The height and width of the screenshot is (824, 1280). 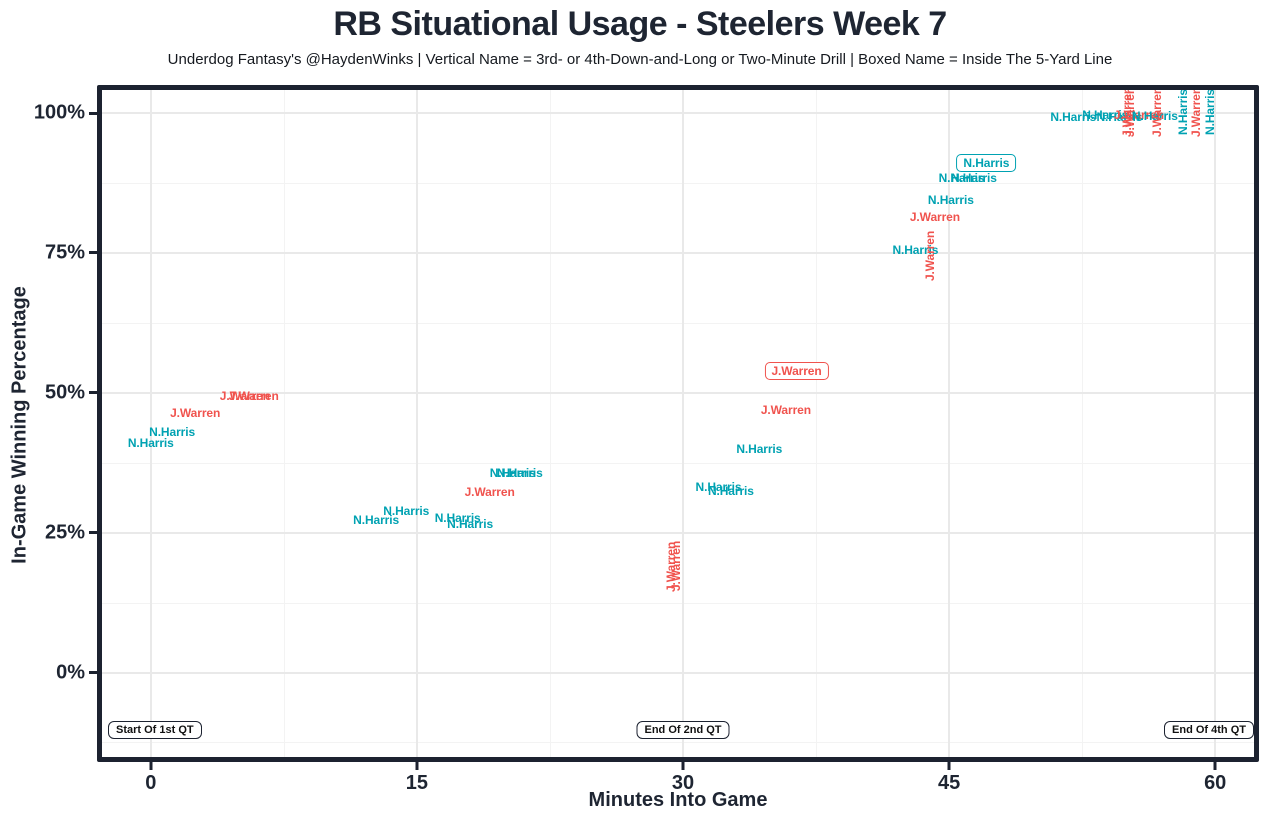 I want to click on quarter-annotation: End Of 4th QT, so click(x=1209, y=730).